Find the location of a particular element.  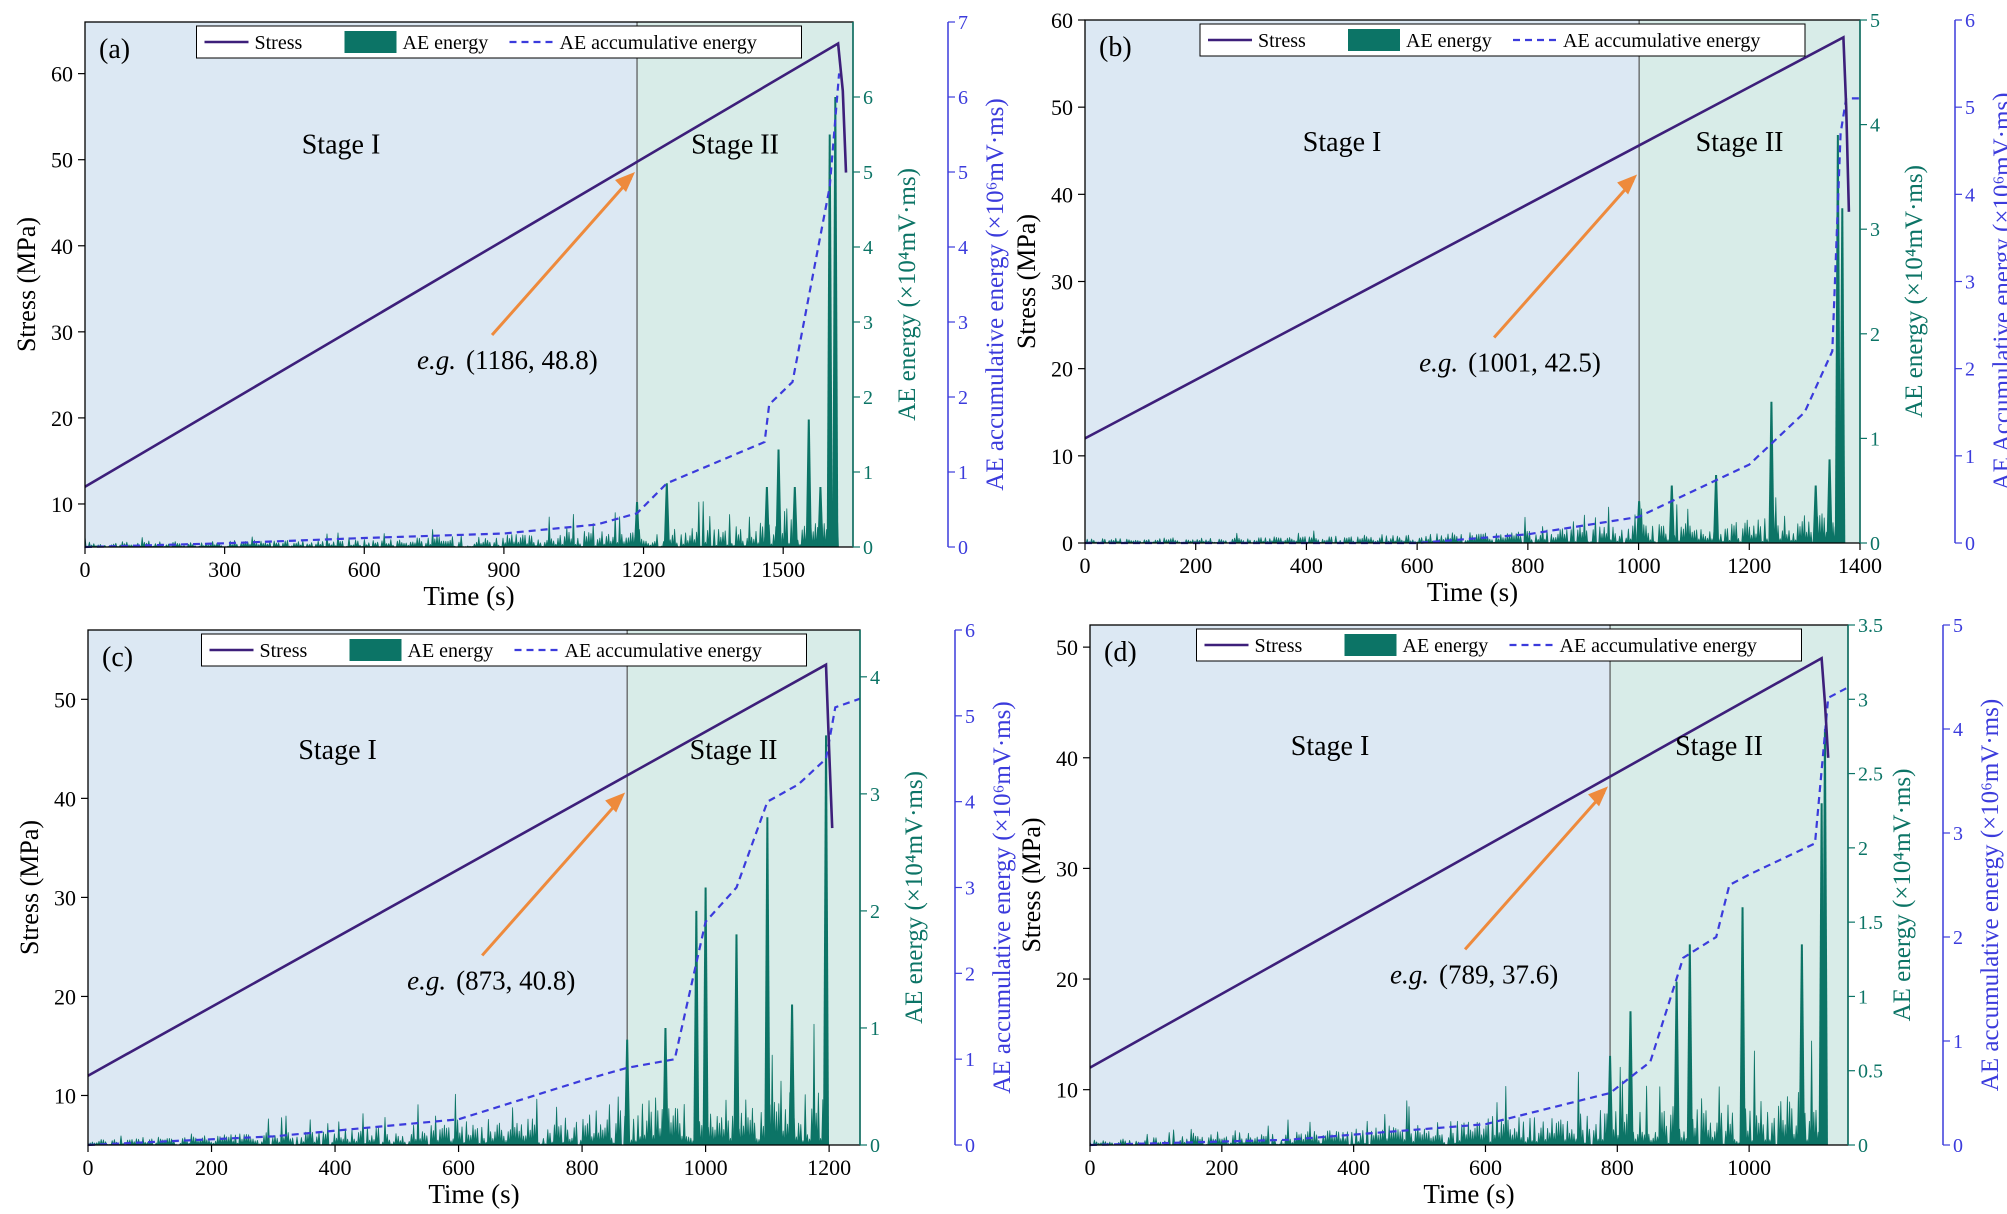

ae-accumulative-tick-label: 0 is located at coordinates (1970, 544).